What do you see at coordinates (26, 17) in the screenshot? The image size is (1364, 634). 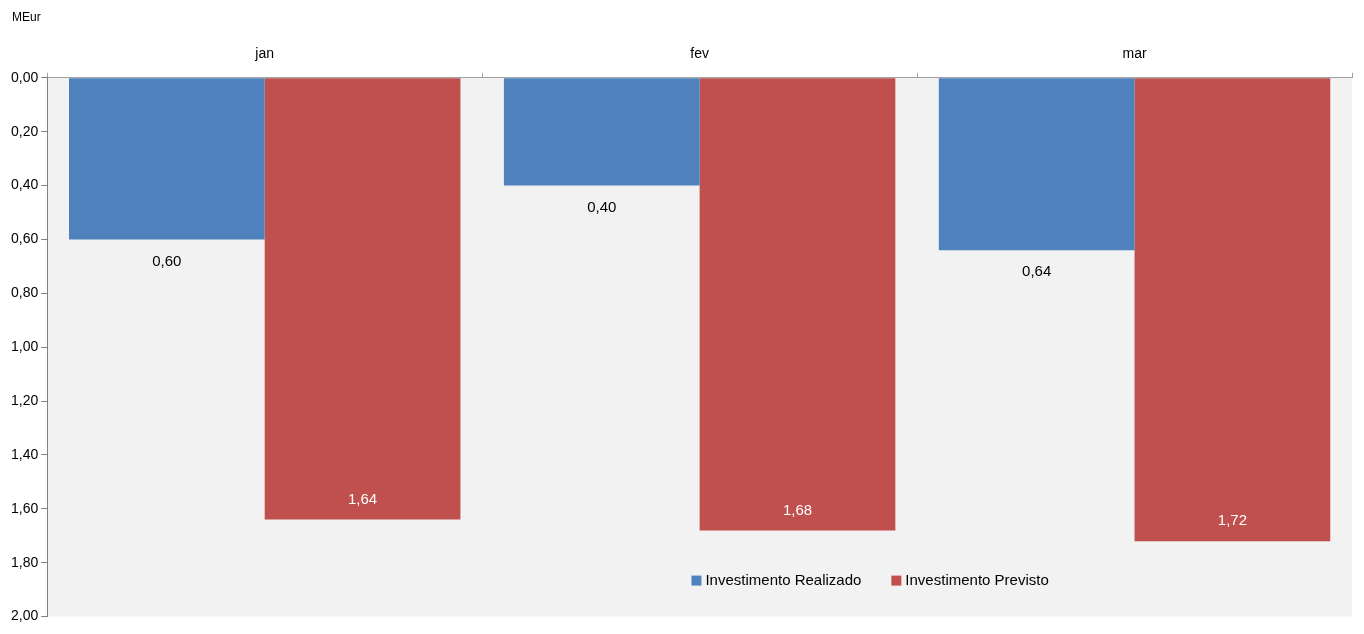 I see `y-axis-title: MEur` at bounding box center [26, 17].